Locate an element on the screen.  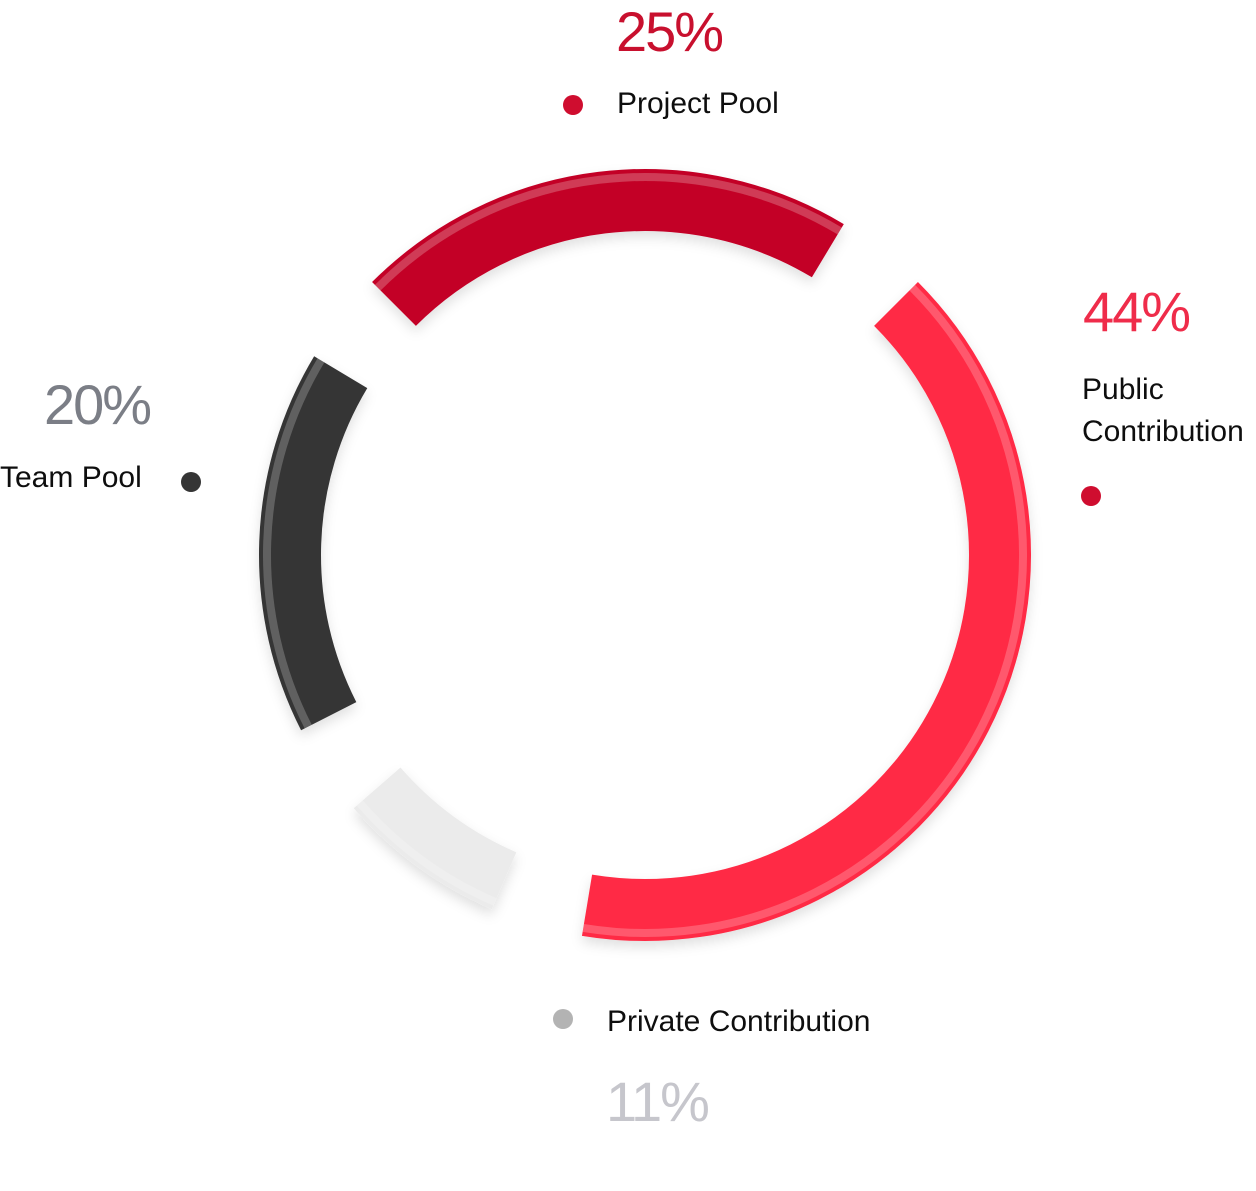
value-label-team-pool: 20% is located at coordinates (98, 404).